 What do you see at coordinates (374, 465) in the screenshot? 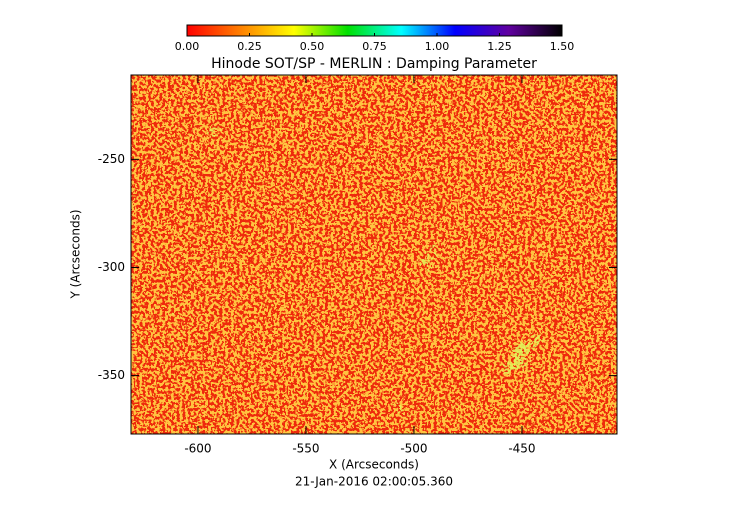
I see `x-axis-label: X (Arcseconds)` at bounding box center [374, 465].